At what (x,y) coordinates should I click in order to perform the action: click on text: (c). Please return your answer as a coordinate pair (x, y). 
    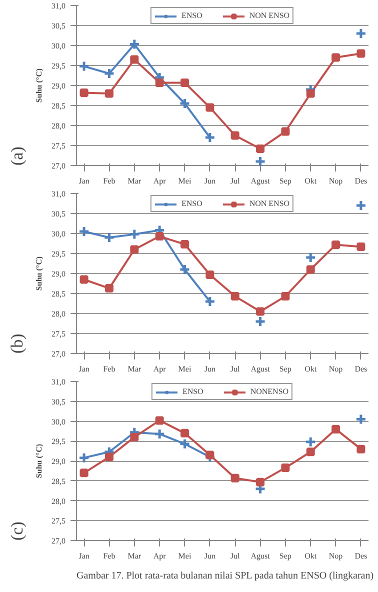
    Looking at the image, I should click on (17, 531).